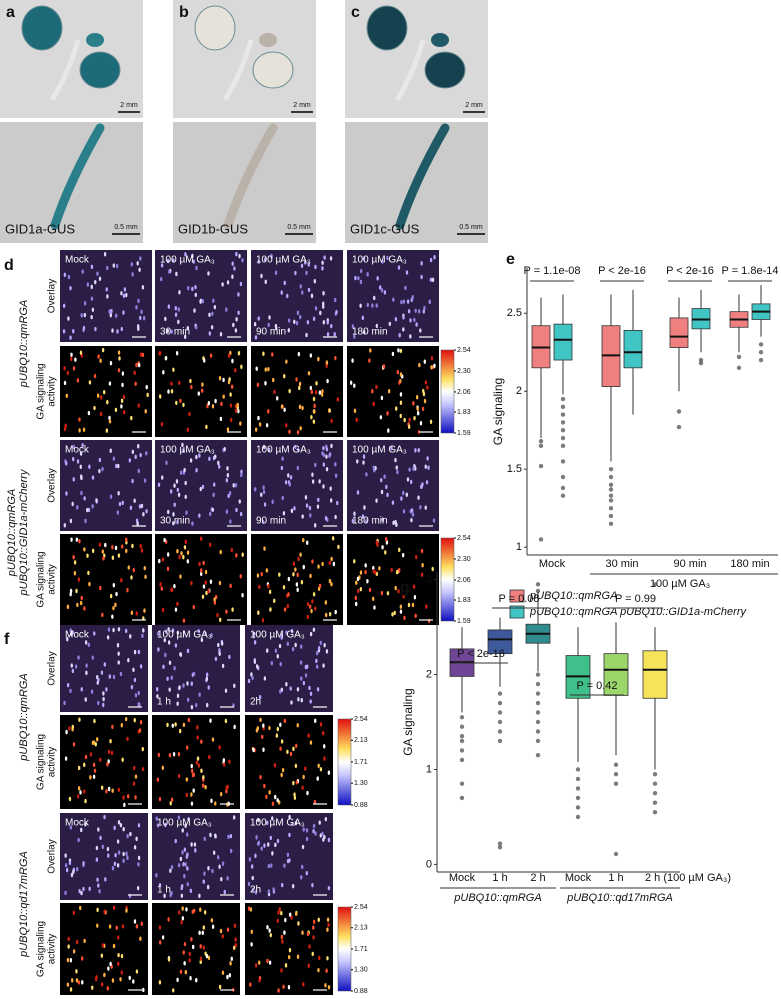  What do you see at coordinates (578, 878) in the screenshot?
I see `x-tick-label: Mock` at bounding box center [578, 878].